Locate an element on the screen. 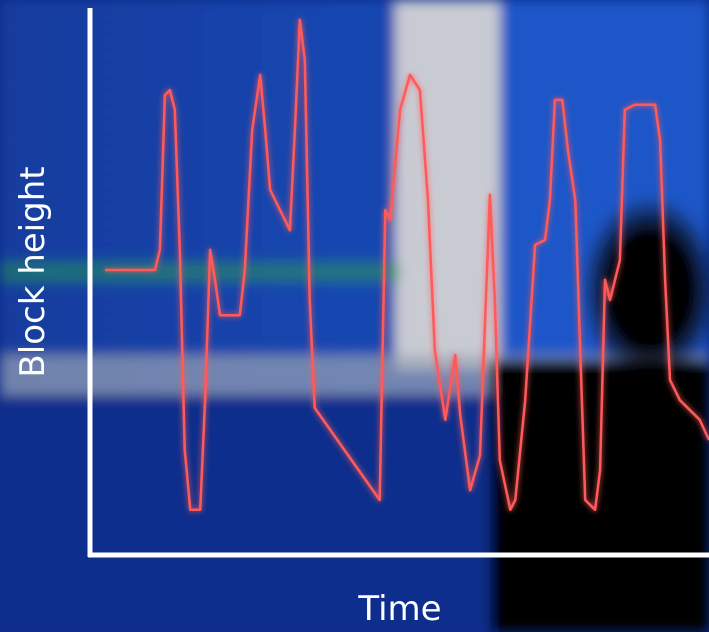 This screenshot has width=709, height=632. x-axis-label: Time is located at coordinates (399, 609).